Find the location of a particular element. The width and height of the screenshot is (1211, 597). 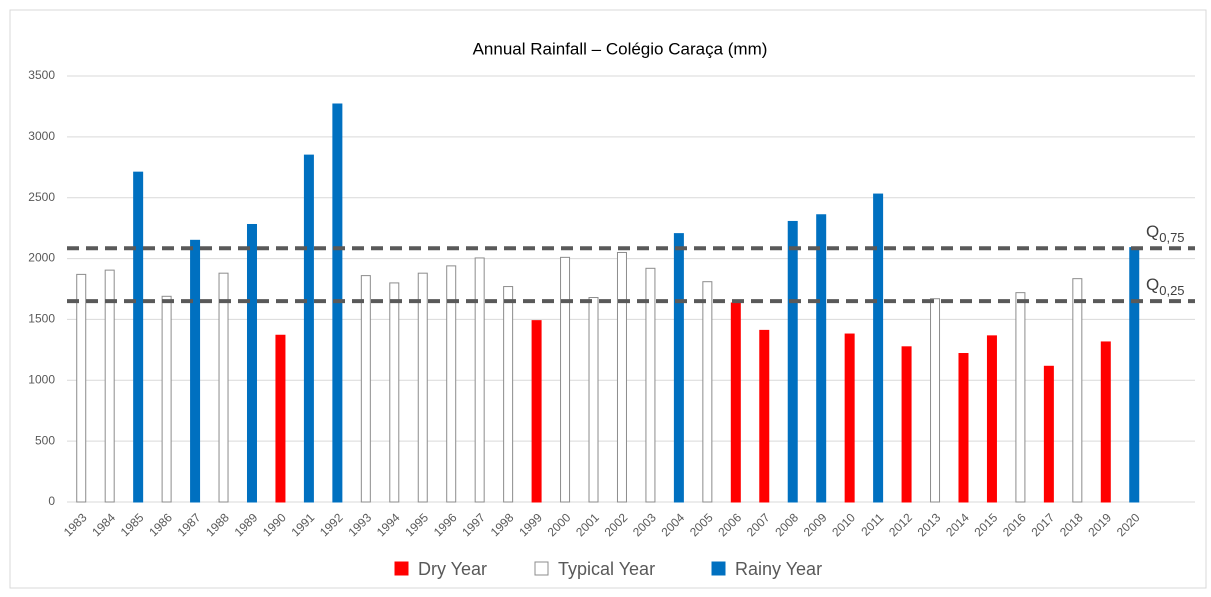

y-tick-label: 2000 is located at coordinates (41, 258).